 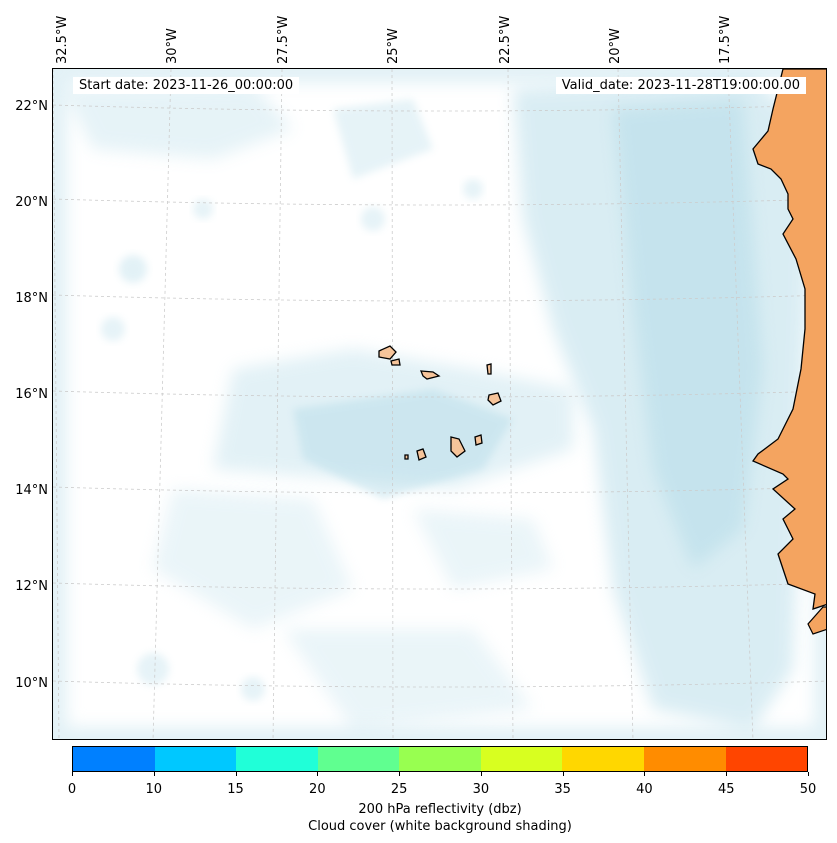 I want to click on colorbar-tick-label: 10, so click(x=154, y=789).